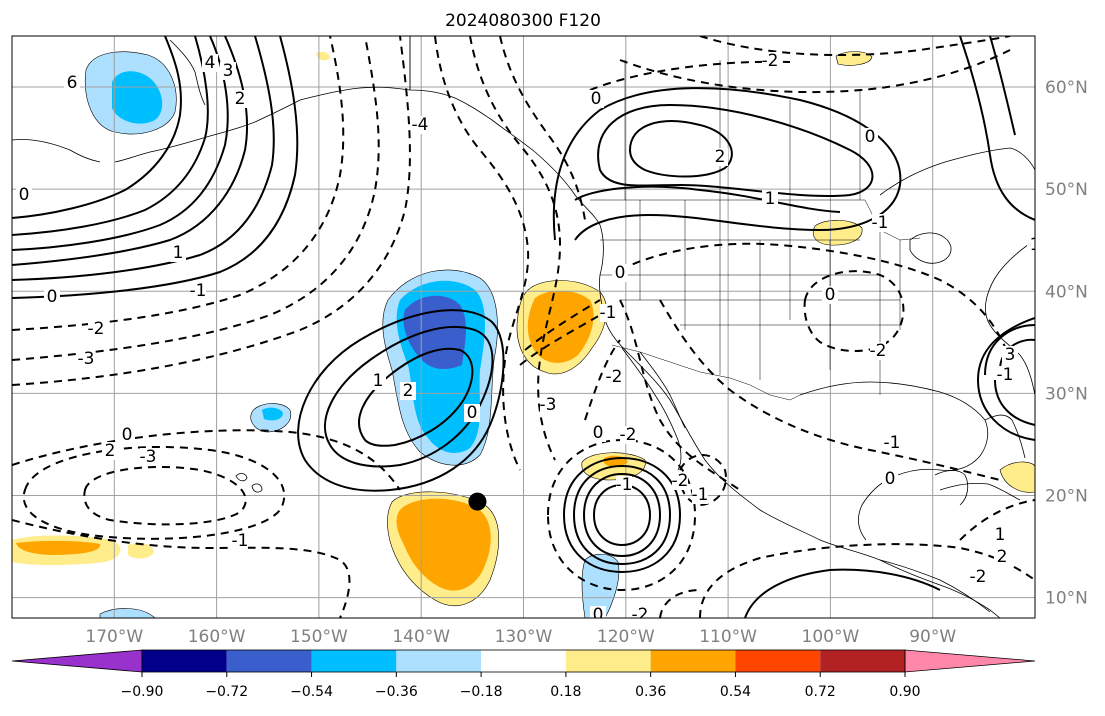  I want to click on island-hawaii, so click(249, 483).